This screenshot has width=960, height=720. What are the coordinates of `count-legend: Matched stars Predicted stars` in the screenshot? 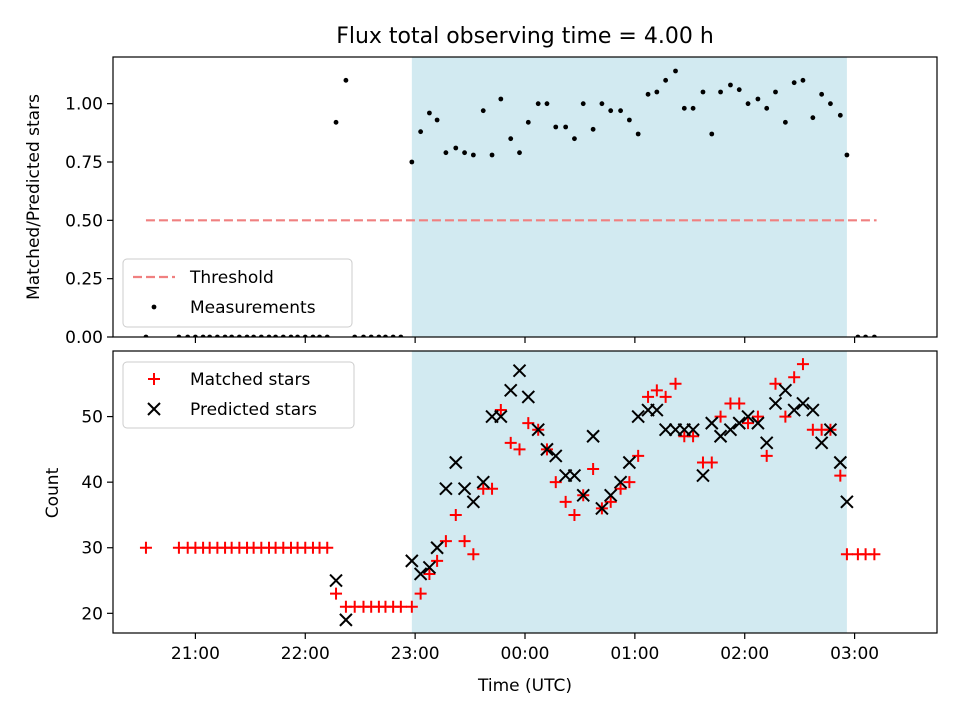 It's located at (238, 395).